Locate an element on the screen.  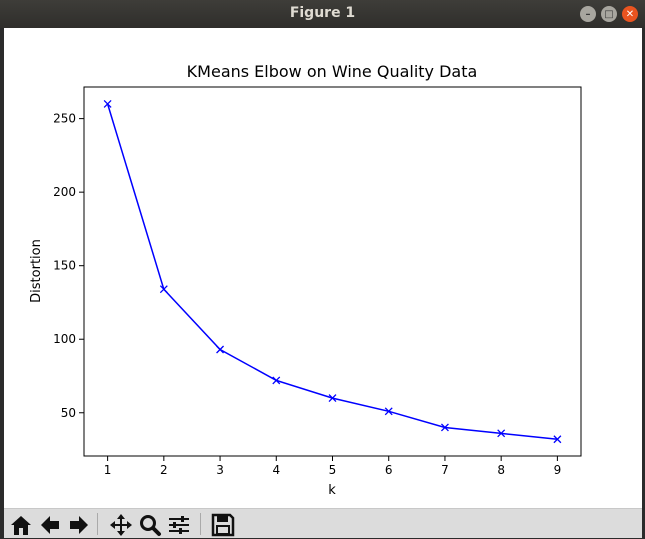
minimize-icon: – is located at coordinates (588, 14).